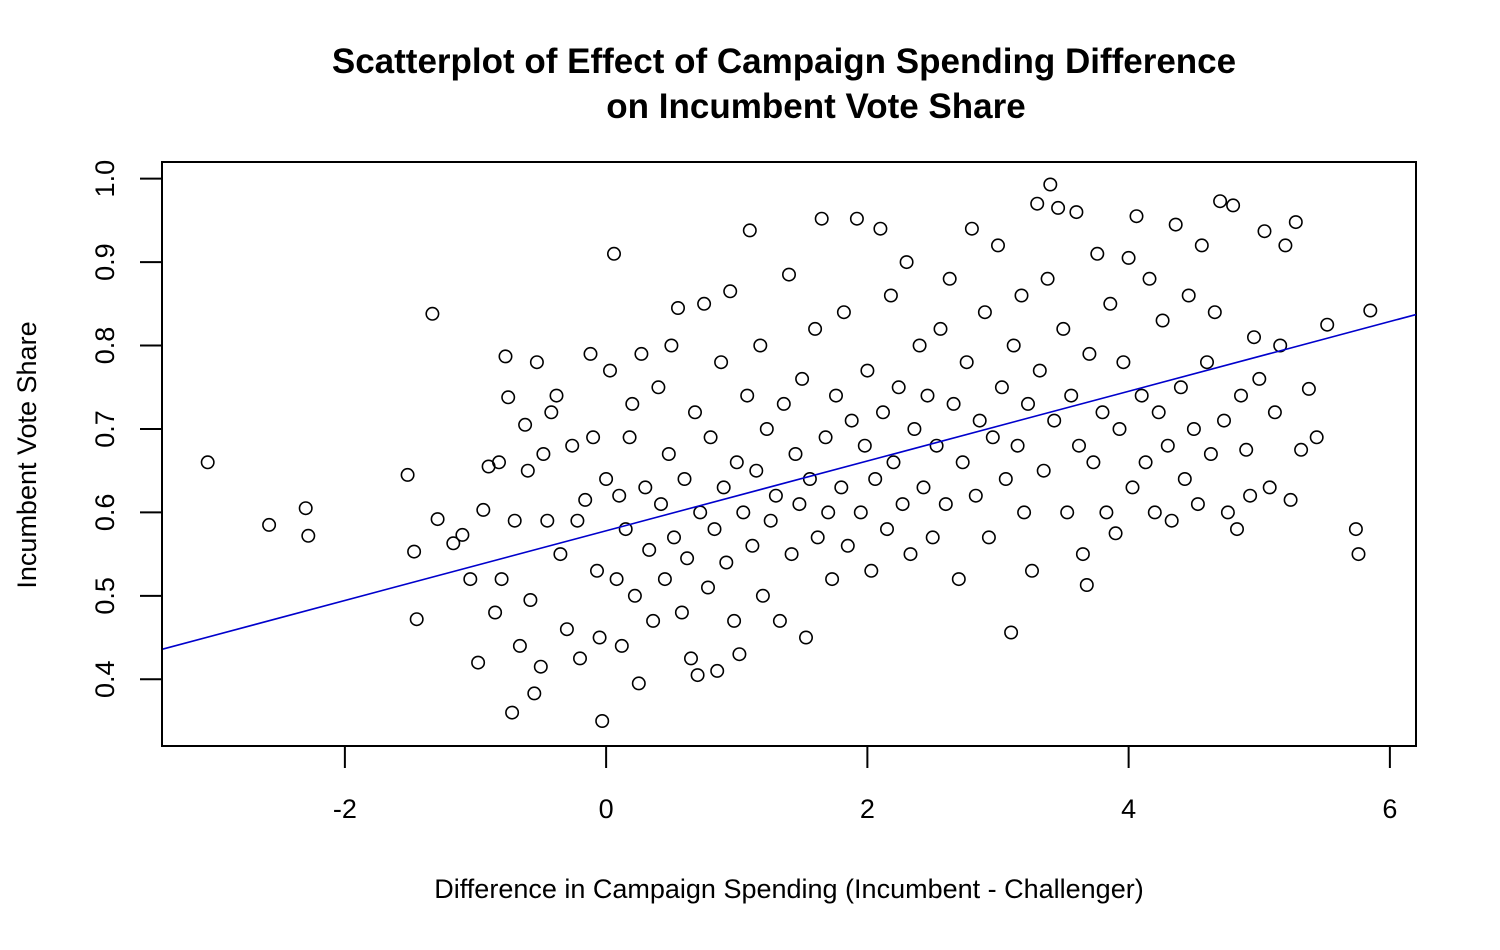 The width and height of the screenshot is (1500, 950). What do you see at coordinates (105, 262) in the screenshot?
I see `y-tick-label: 0.9` at bounding box center [105, 262].